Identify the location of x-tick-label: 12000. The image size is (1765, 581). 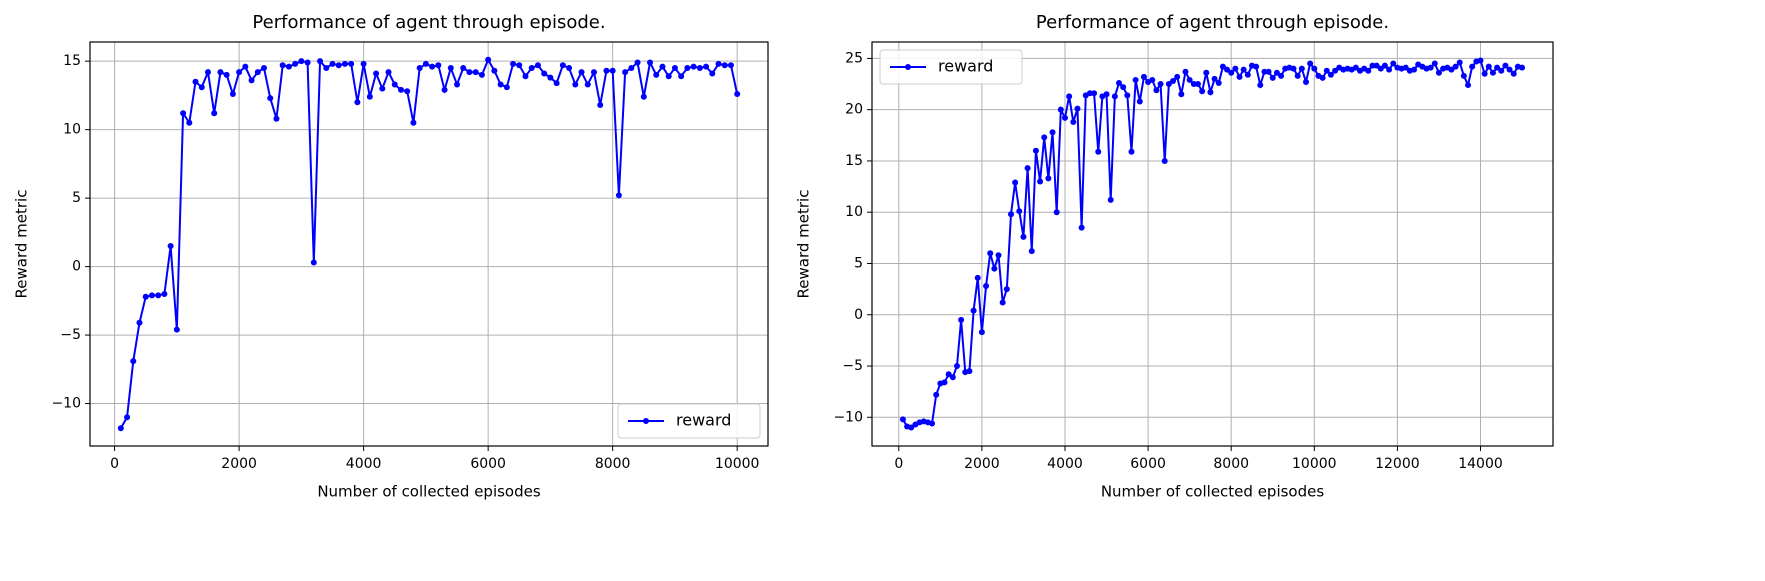
(1397, 464).